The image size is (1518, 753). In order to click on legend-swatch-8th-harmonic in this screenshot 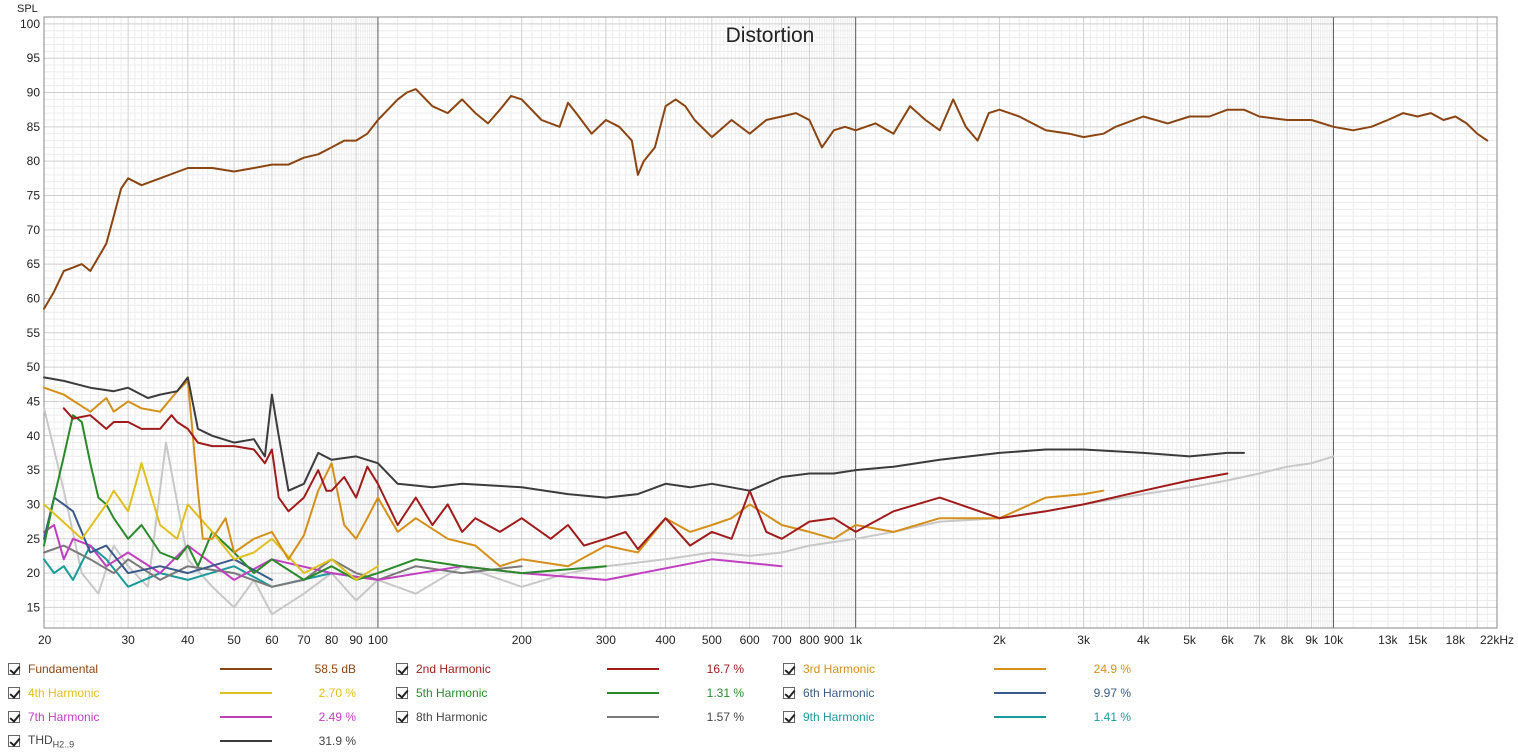, I will do `click(633, 717)`.